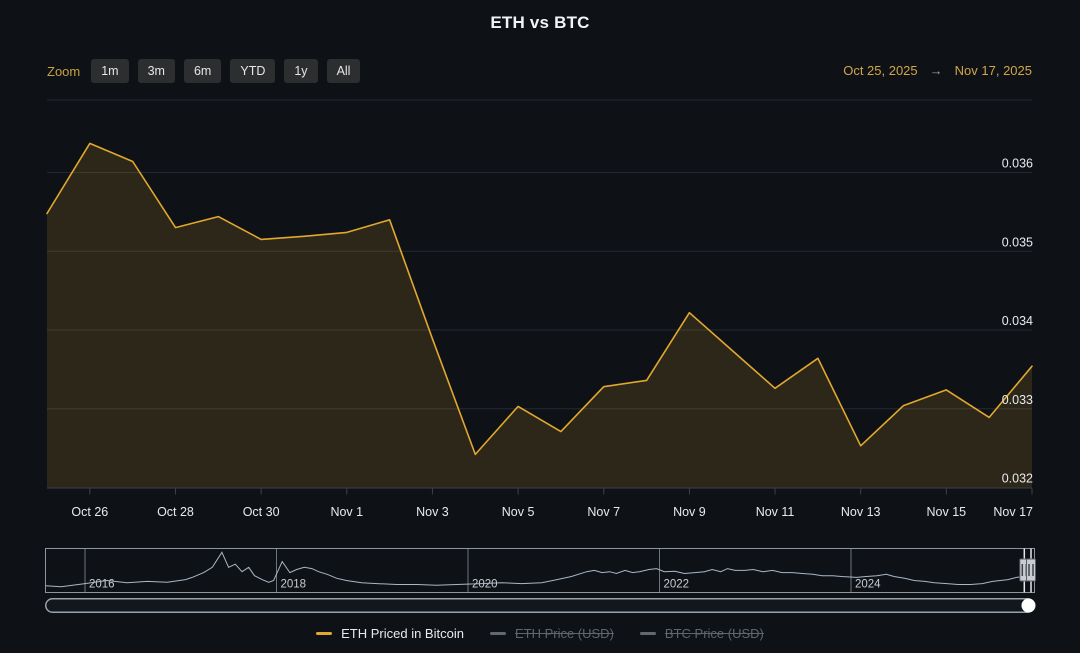 This screenshot has width=1080, height=653. I want to click on navigator: 2016 2018 2020 2022 2024, so click(541, 570).